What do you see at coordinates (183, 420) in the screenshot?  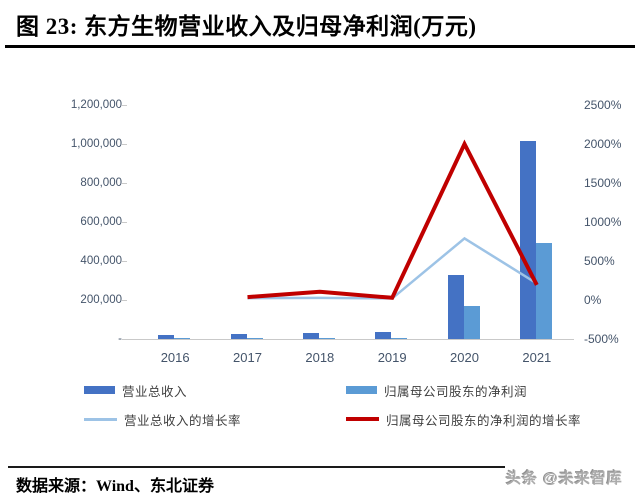 I see `legend-label: 营业总收入的增长率` at bounding box center [183, 420].